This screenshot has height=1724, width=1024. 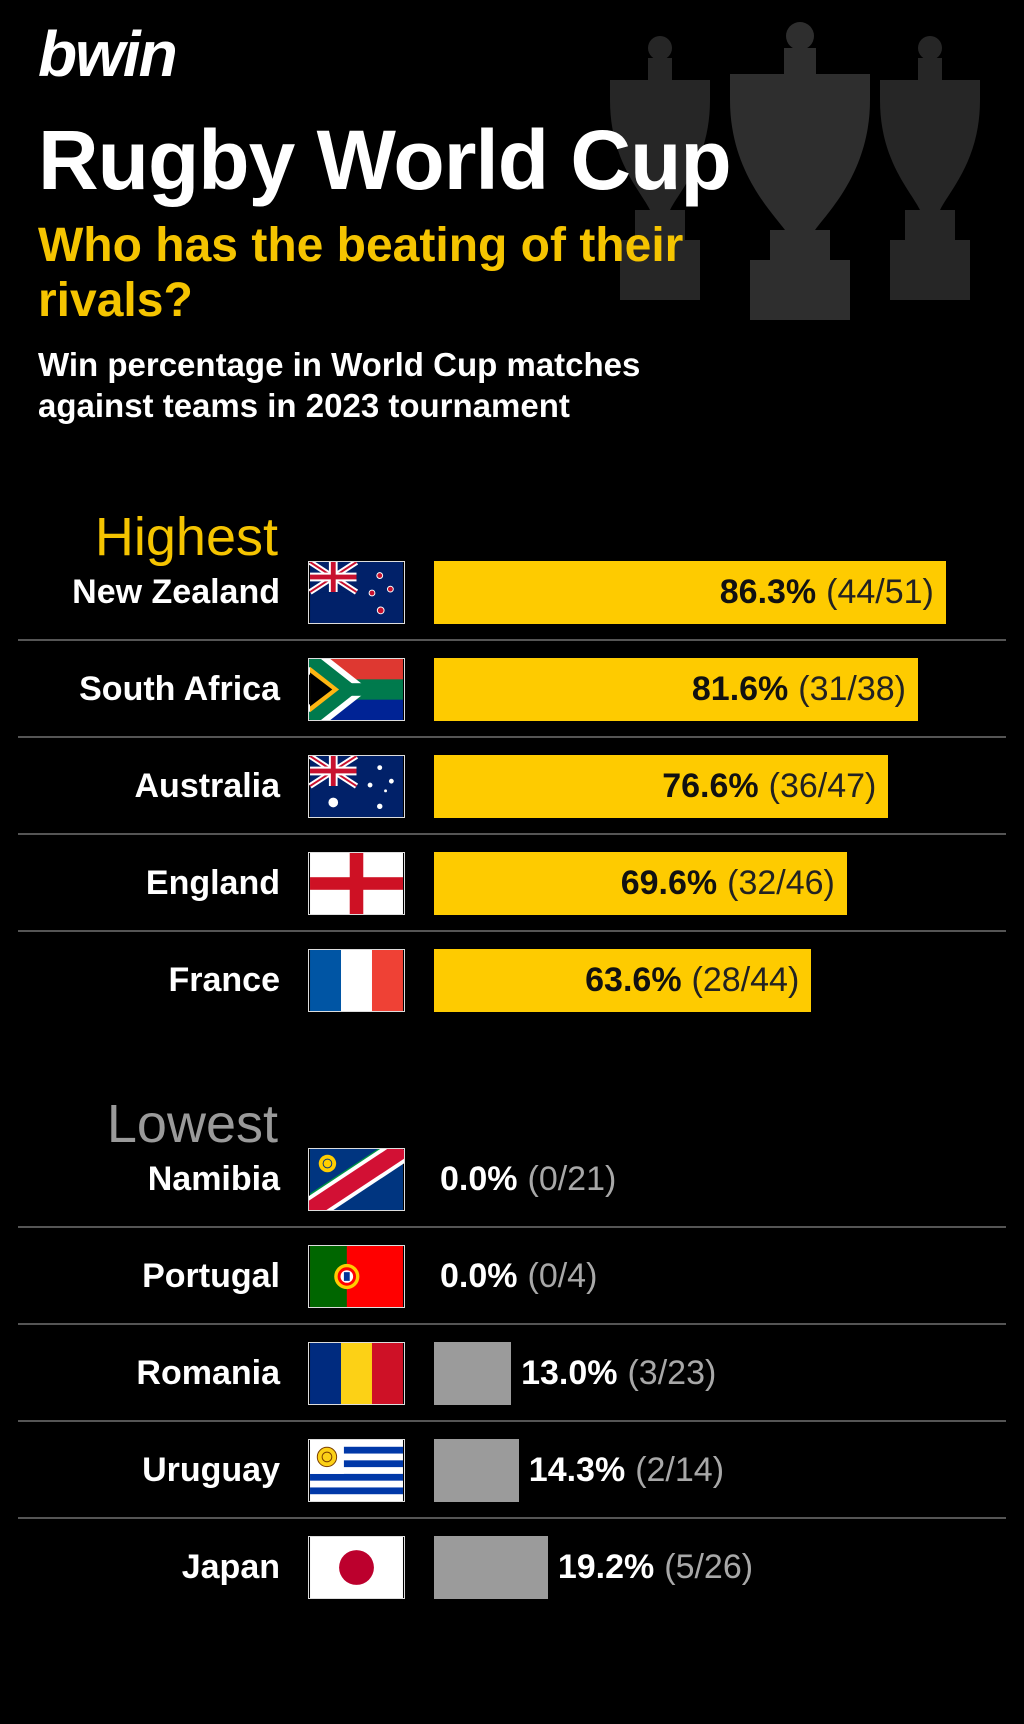 What do you see at coordinates (709, 1567) in the screenshot?
I see `win-record-label: (5/26)` at bounding box center [709, 1567].